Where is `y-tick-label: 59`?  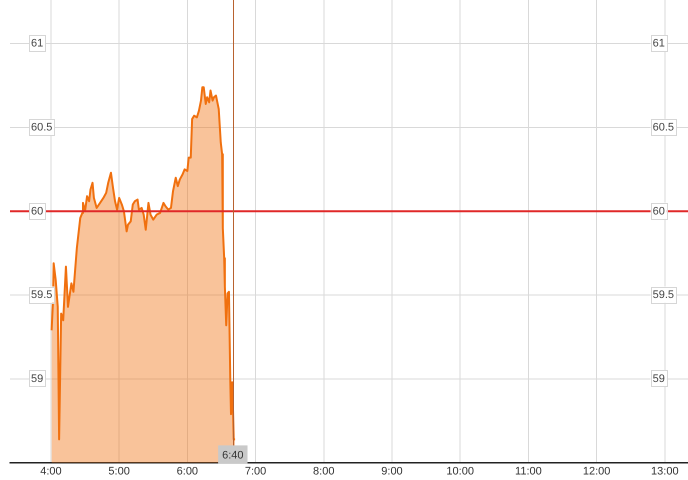
y-tick-label: 59 is located at coordinates (37, 378).